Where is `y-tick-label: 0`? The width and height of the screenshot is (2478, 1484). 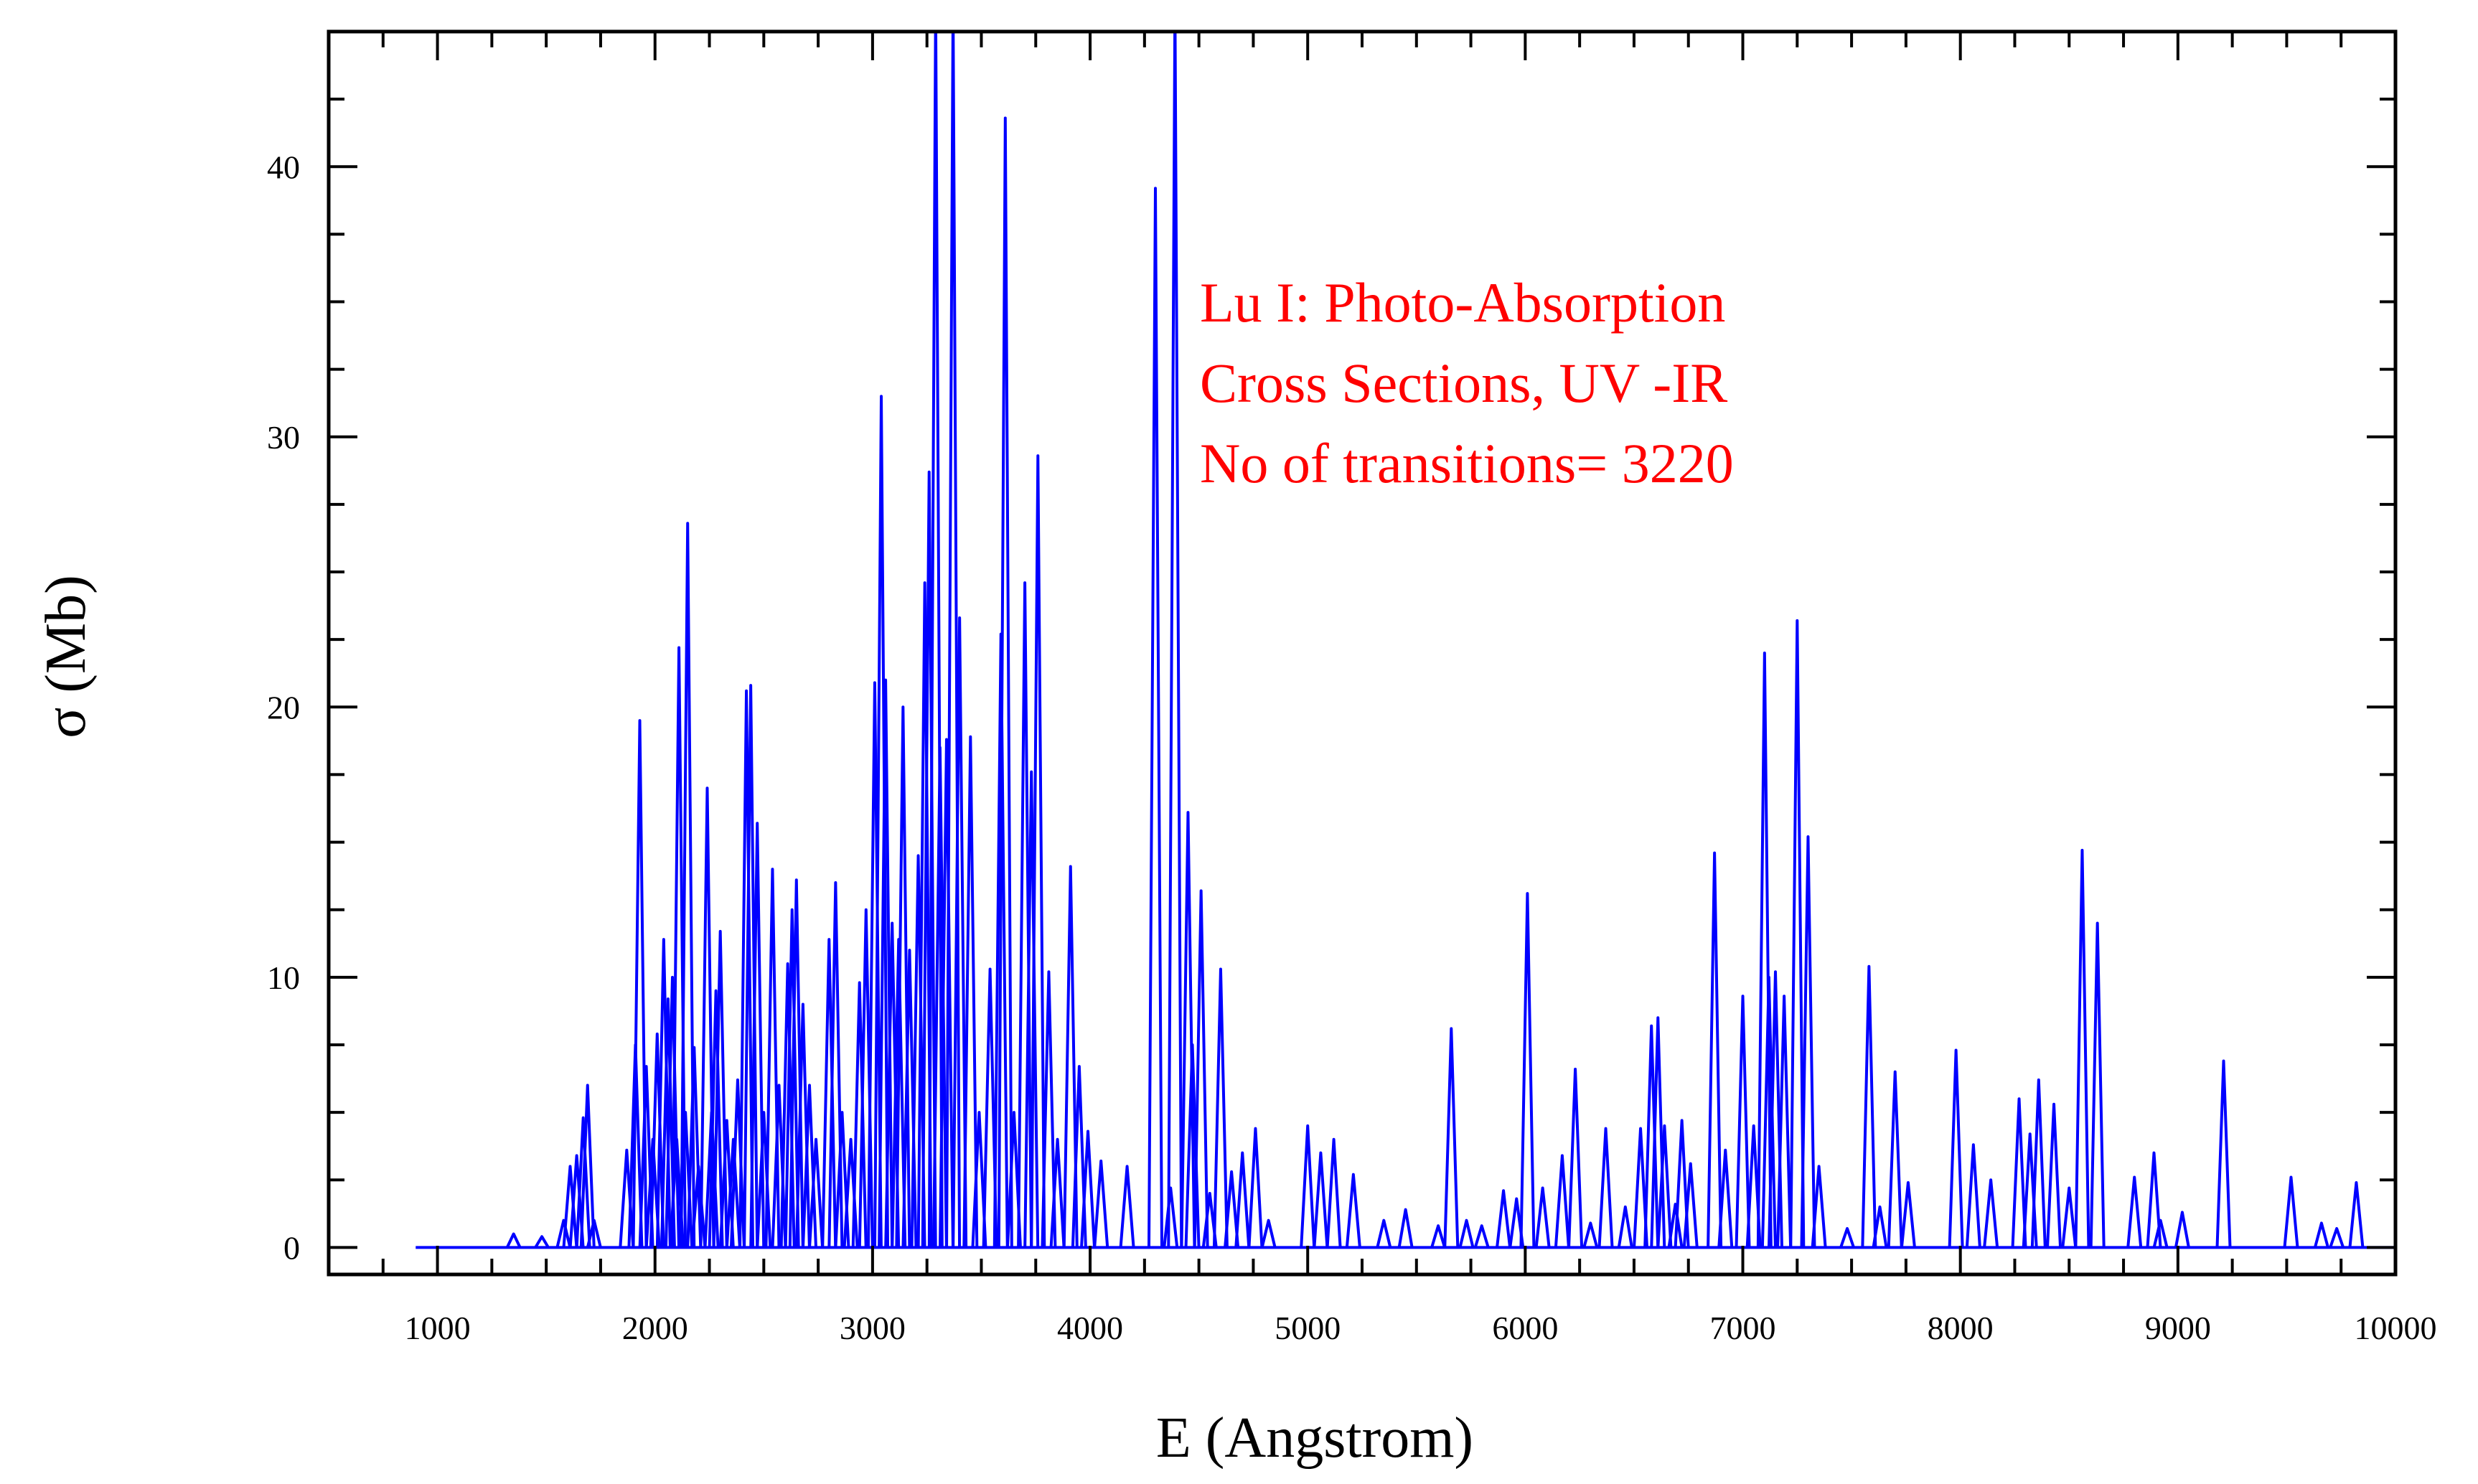 y-tick-label: 0 is located at coordinates (291, 1247).